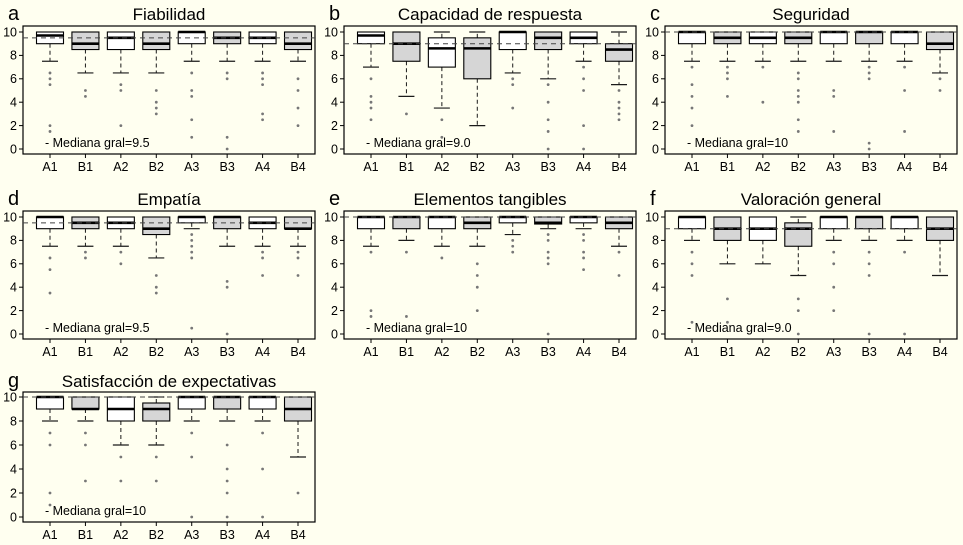 The height and width of the screenshot is (545, 963). I want to click on y-tick-label: 6, so click(13, 445).